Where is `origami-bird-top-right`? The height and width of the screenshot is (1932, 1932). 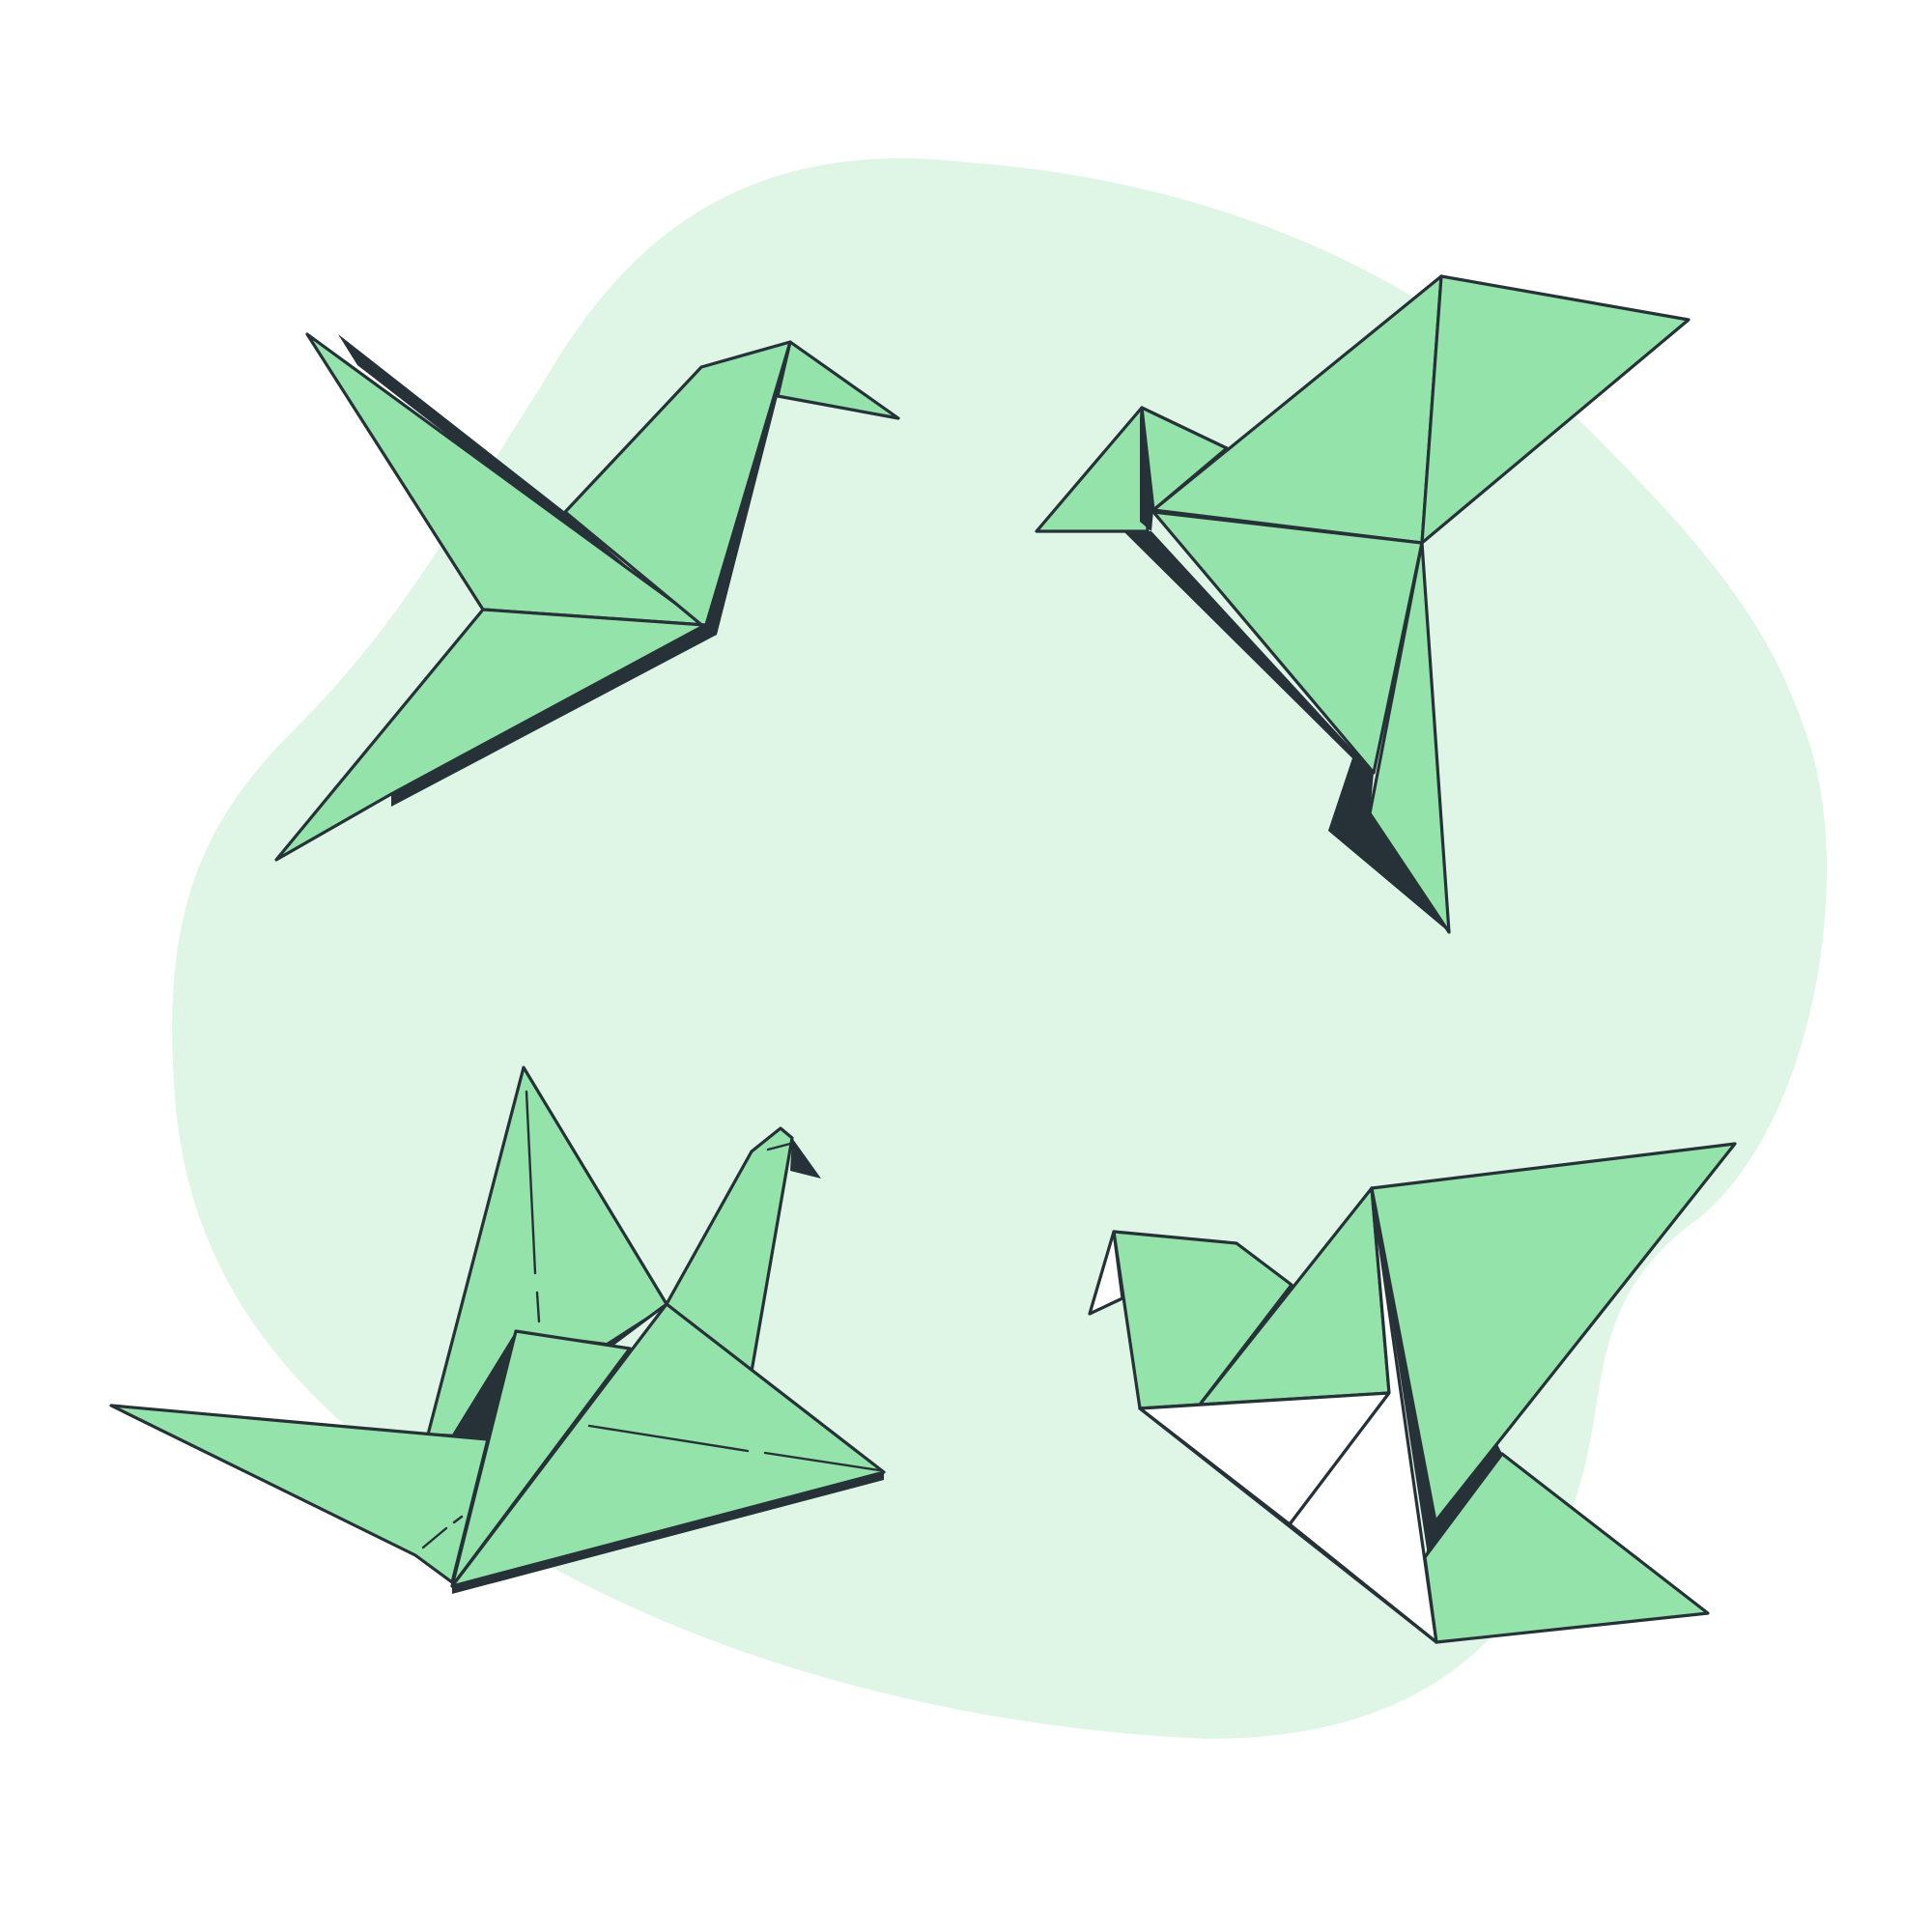 origami-bird-top-right is located at coordinates (1362, 604).